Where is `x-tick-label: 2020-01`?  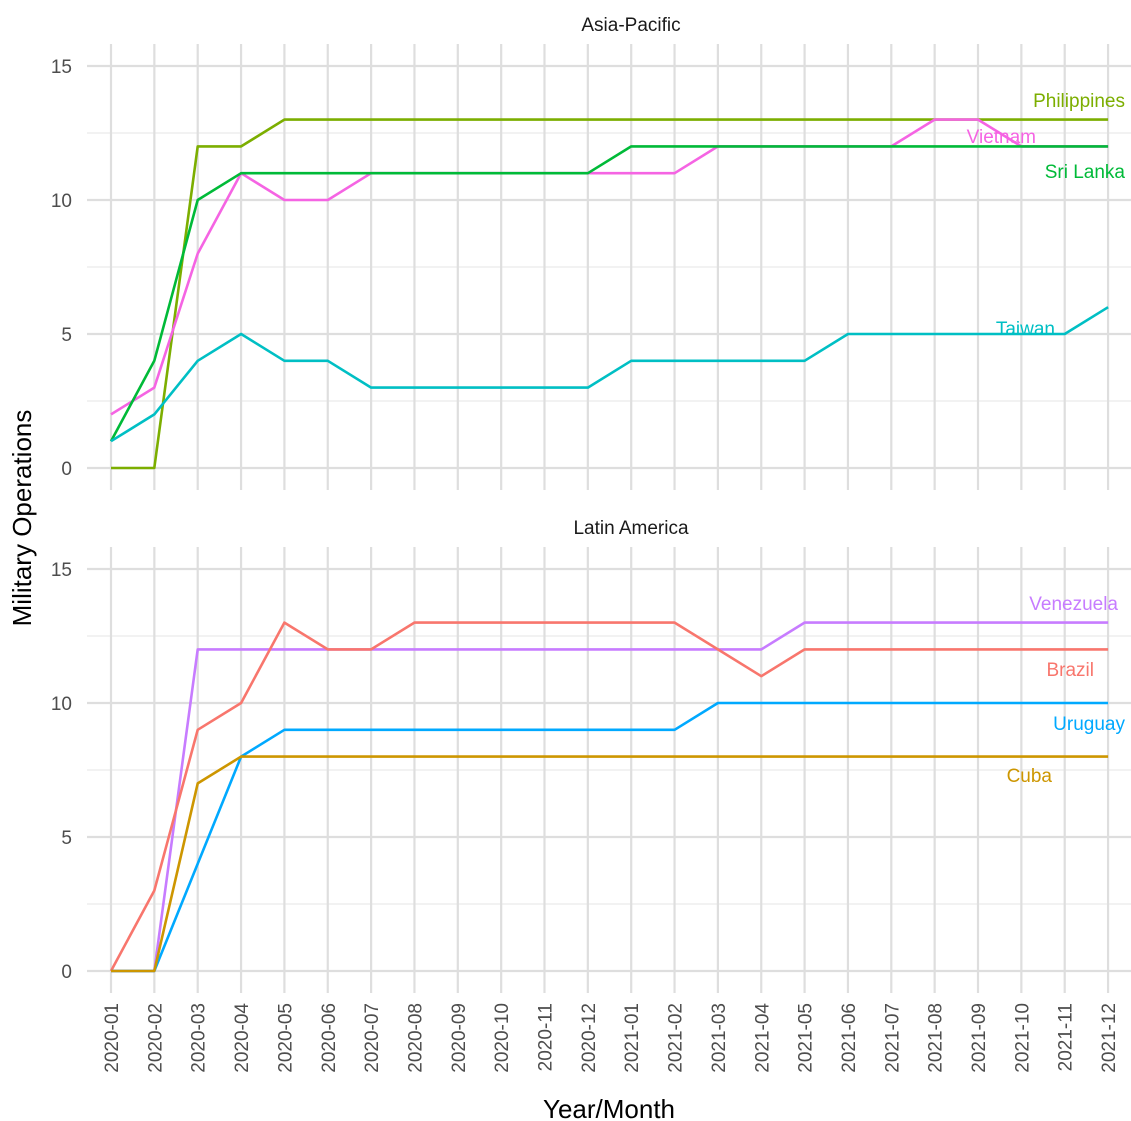
x-tick-label: 2020-01 is located at coordinates (112, 1038).